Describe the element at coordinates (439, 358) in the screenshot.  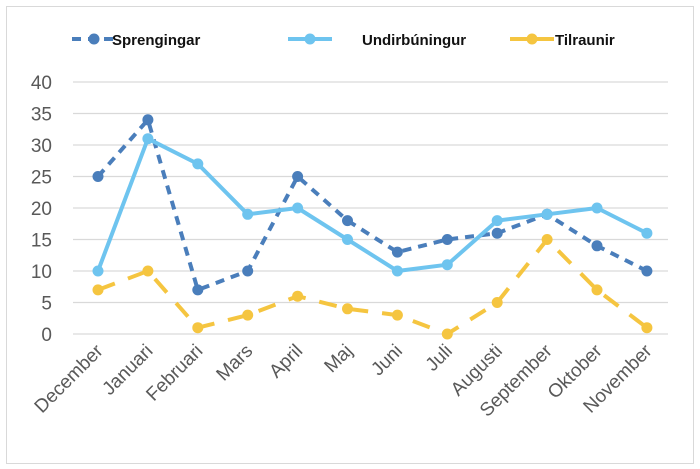
I see `x-tick-label: Juli` at that location.